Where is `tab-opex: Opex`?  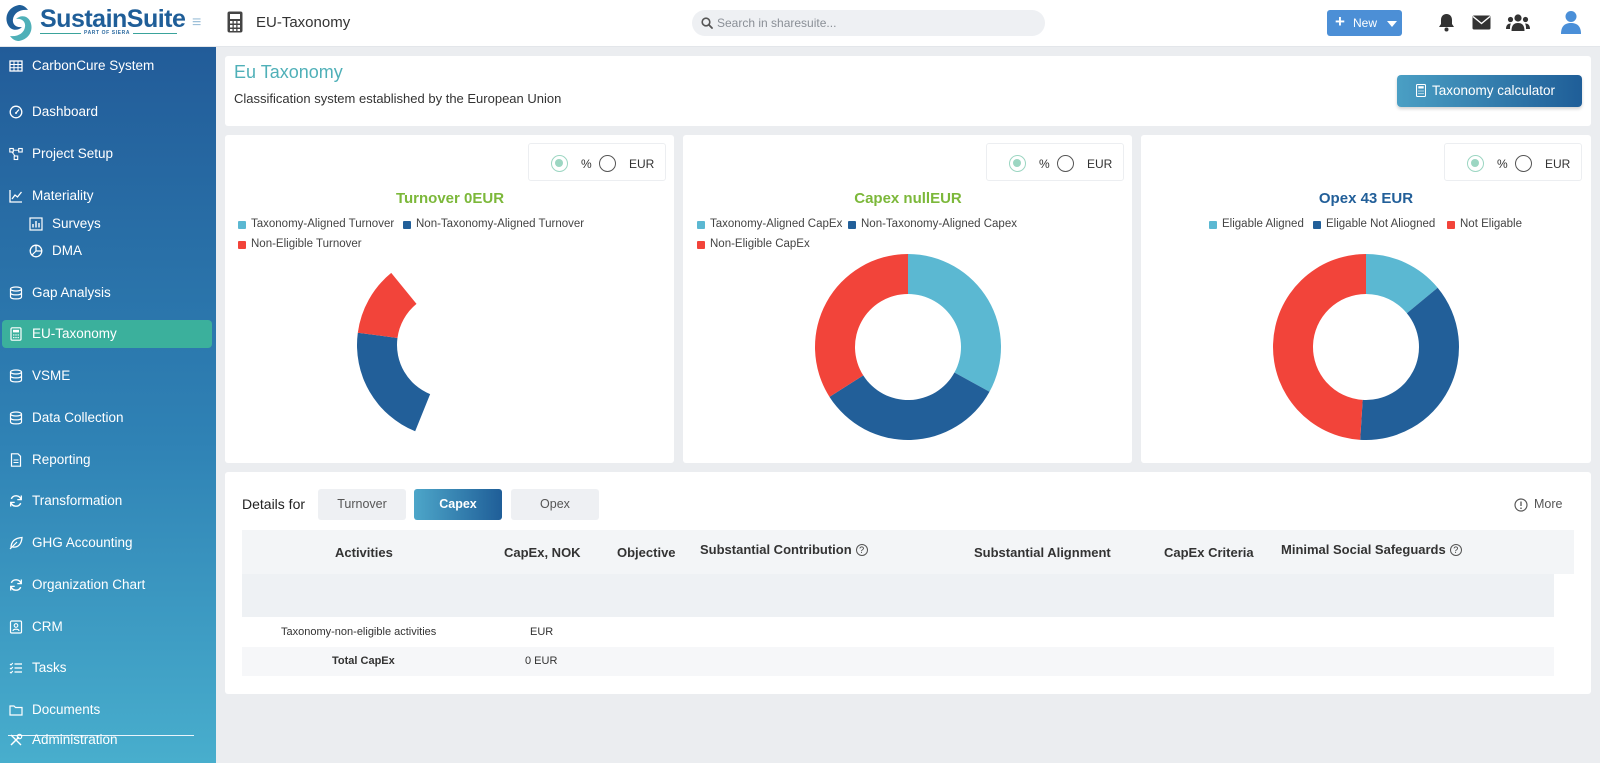 tab-opex: Opex is located at coordinates (555, 504).